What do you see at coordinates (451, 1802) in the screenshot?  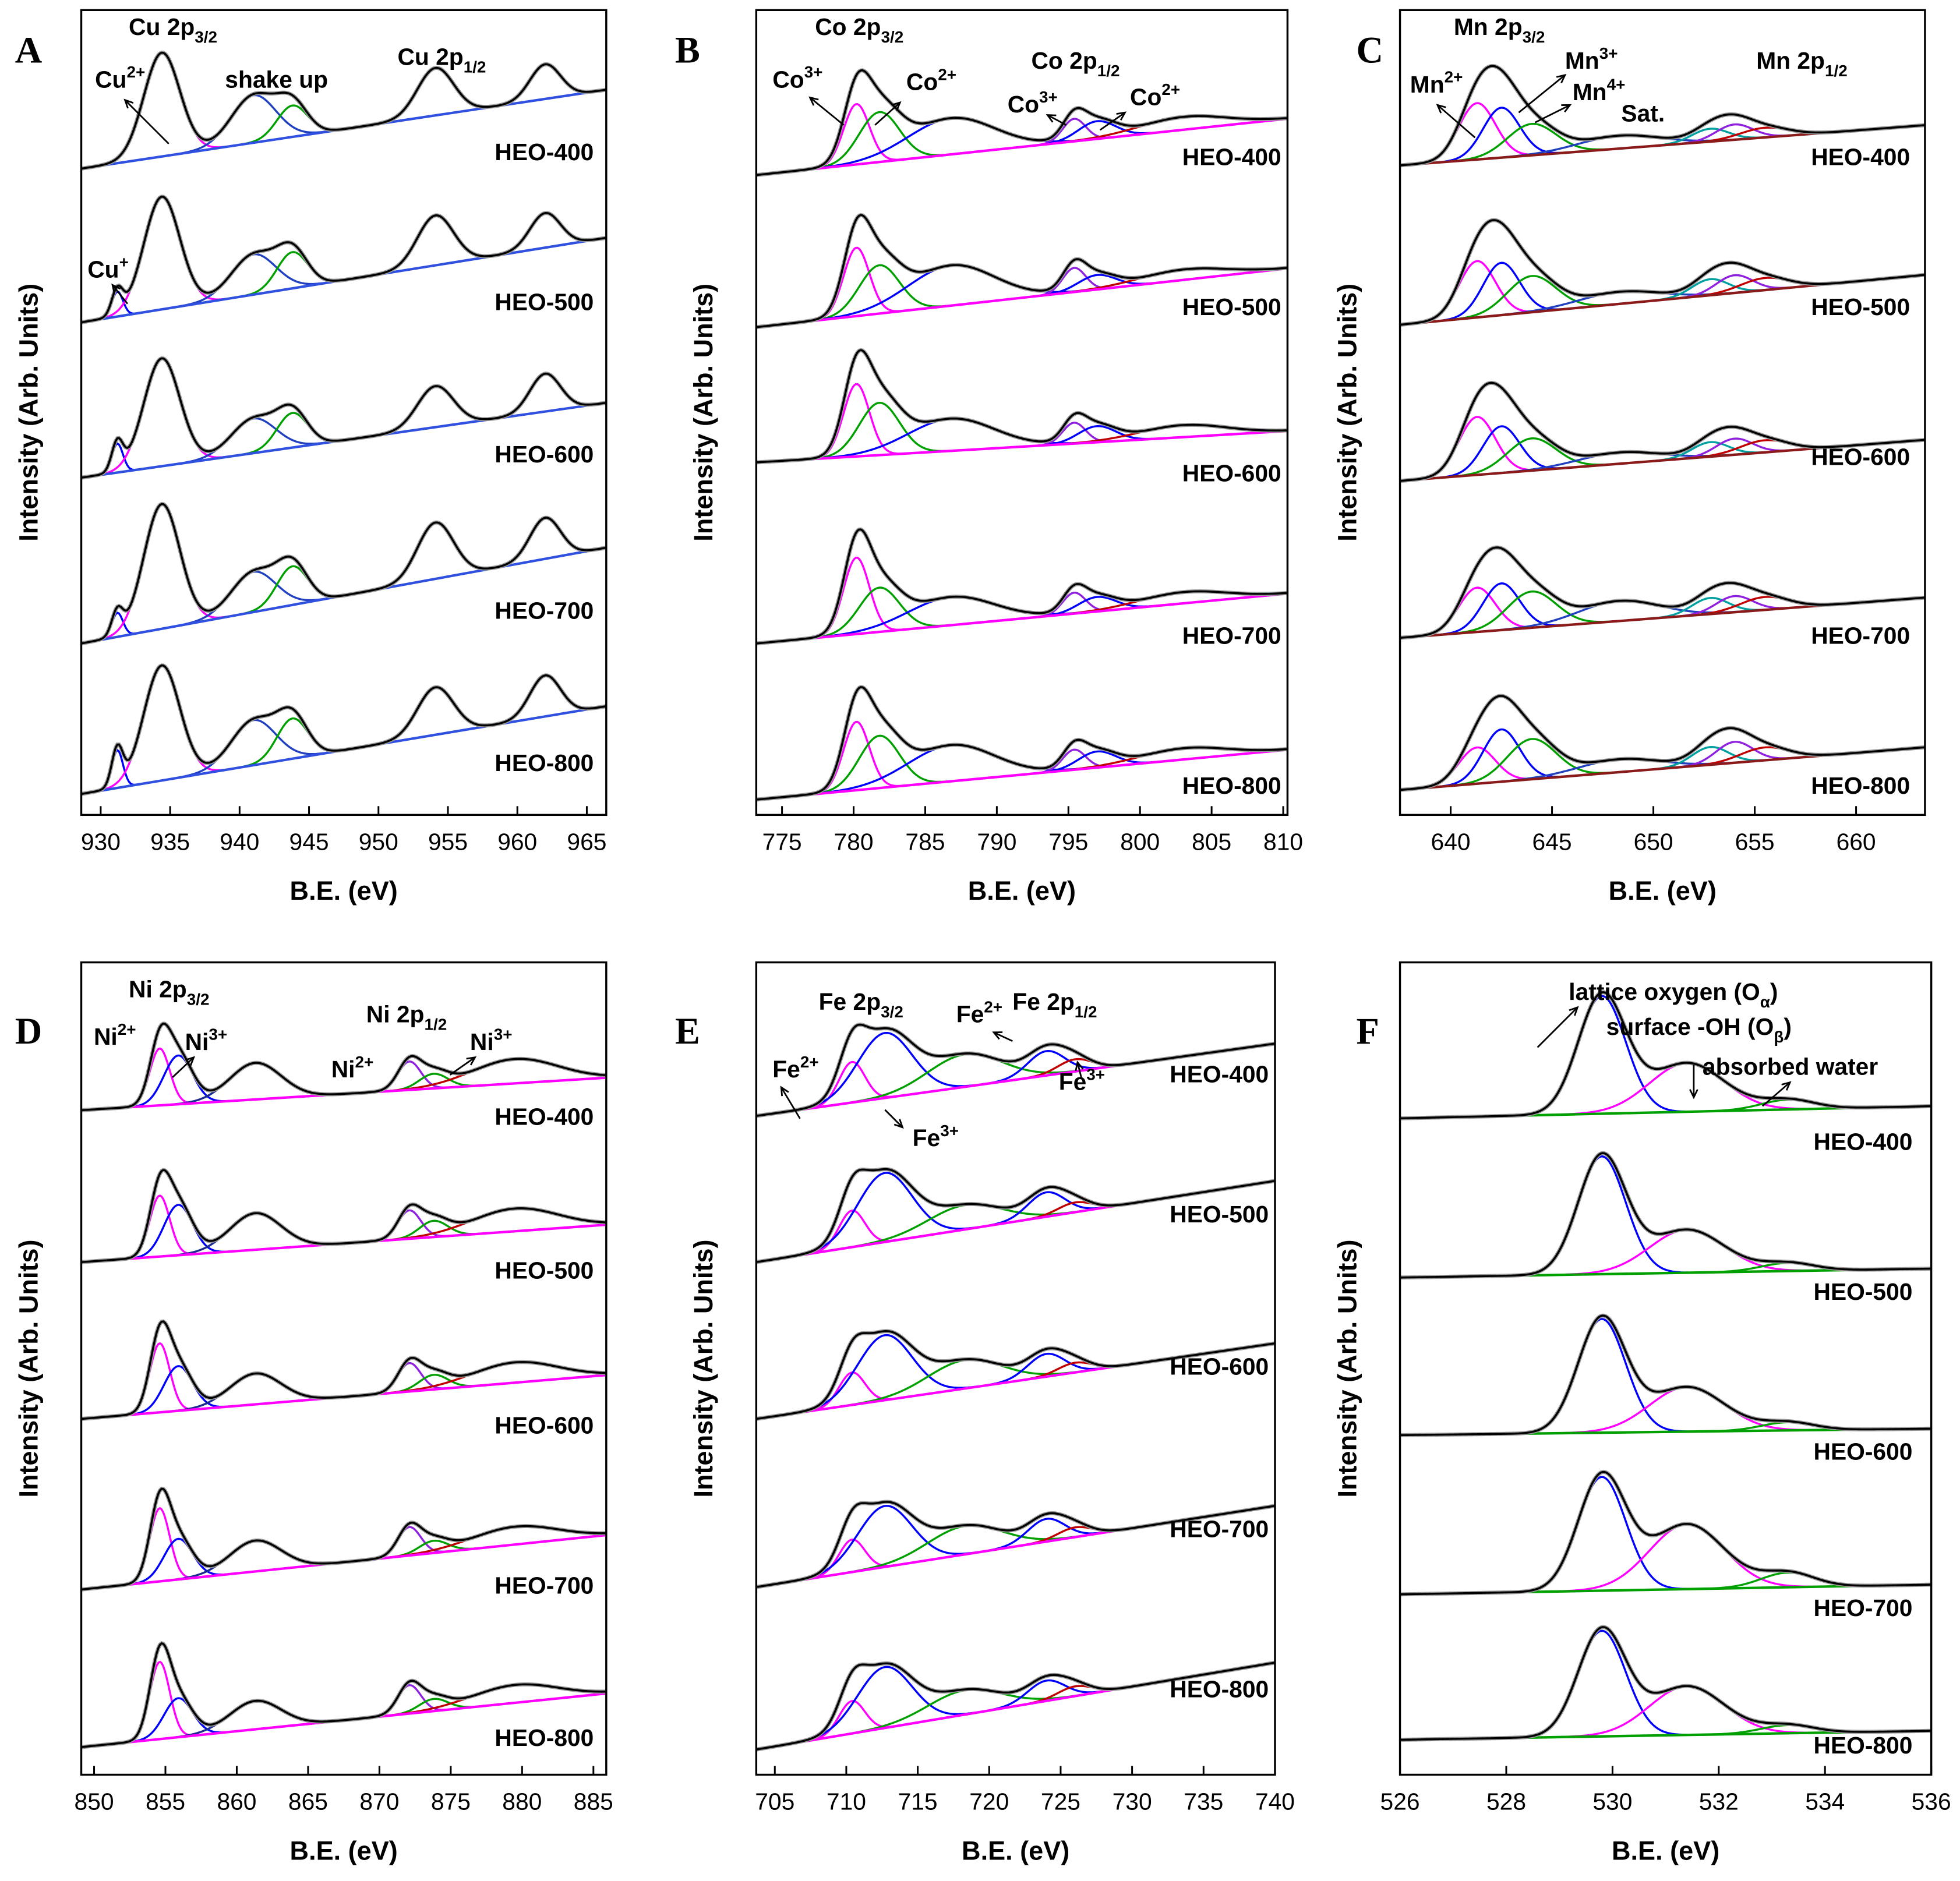 I see `x-tick-label: 875` at bounding box center [451, 1802].